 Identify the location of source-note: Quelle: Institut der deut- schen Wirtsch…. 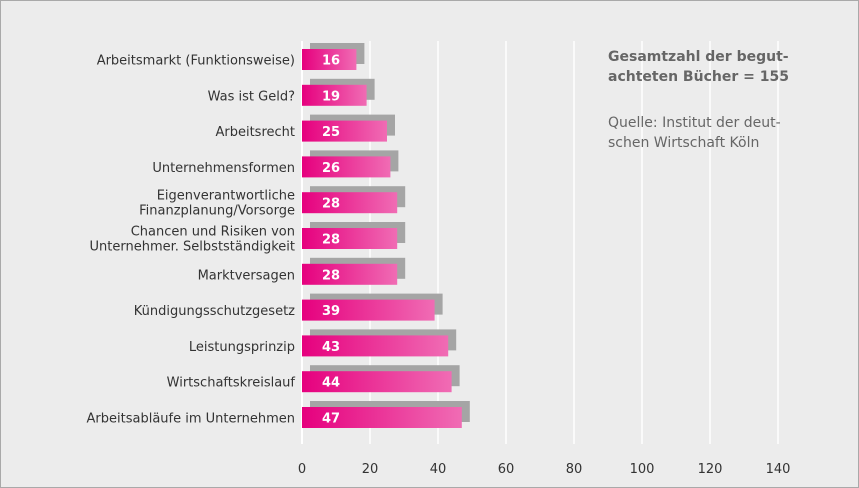
(694, 133).